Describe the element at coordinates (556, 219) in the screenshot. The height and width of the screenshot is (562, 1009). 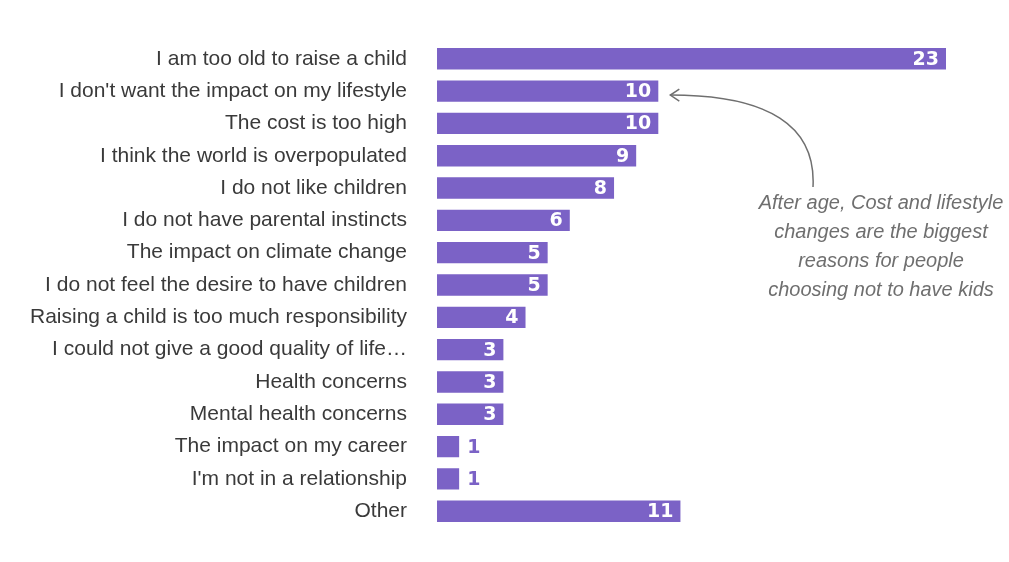
I see `data-label: 6` at that location.